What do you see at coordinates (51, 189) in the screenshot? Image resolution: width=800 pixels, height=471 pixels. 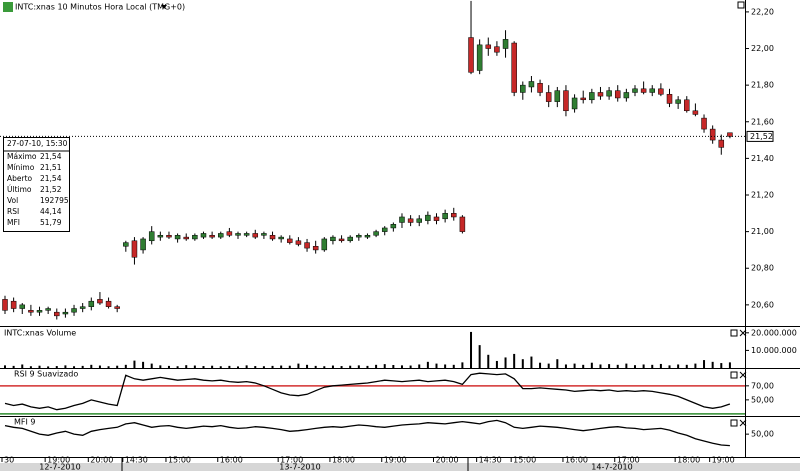 I see `tooltip-value: 21,52` at bounding box center [51, 189].